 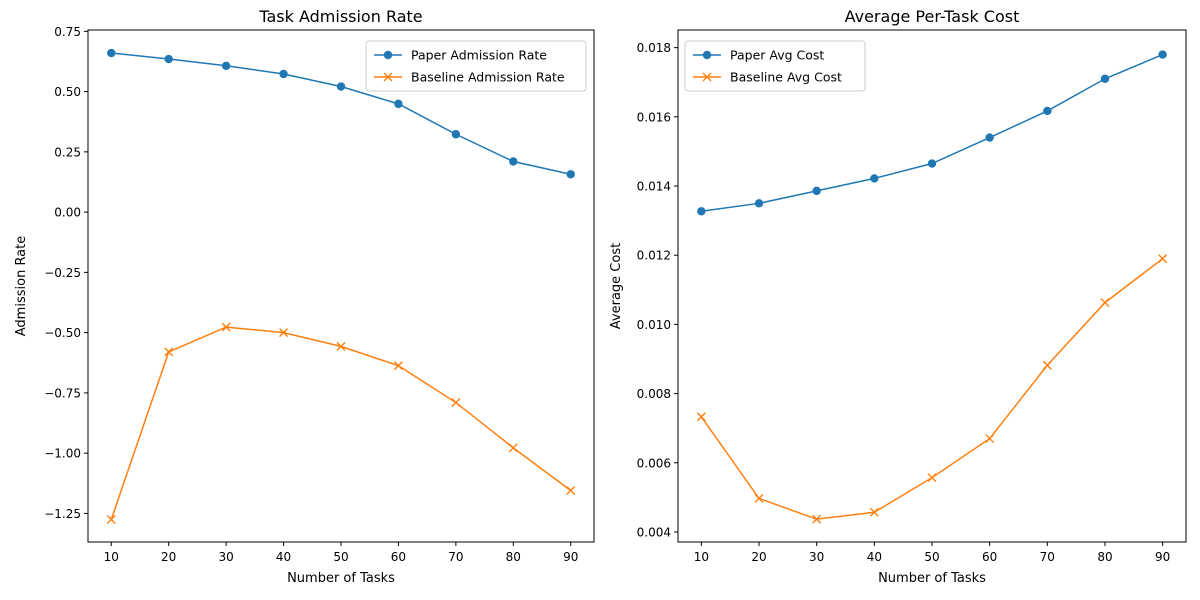 I want to click on y-tick-label: 0.014, so click(x=654, y=187).